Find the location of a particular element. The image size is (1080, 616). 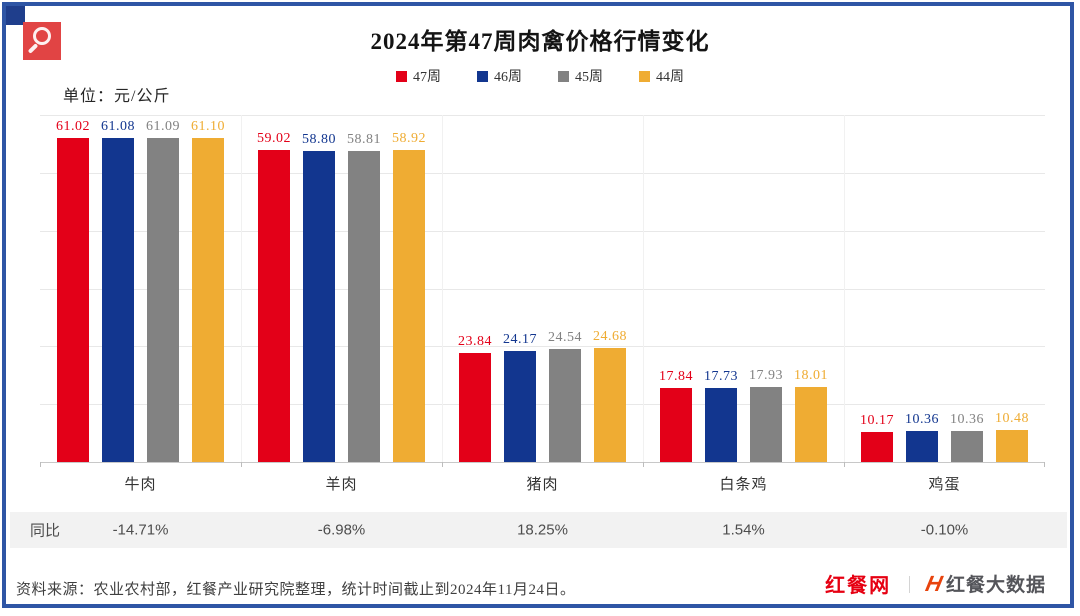

legend-item: 45周 is located at coordinates (580, 76).